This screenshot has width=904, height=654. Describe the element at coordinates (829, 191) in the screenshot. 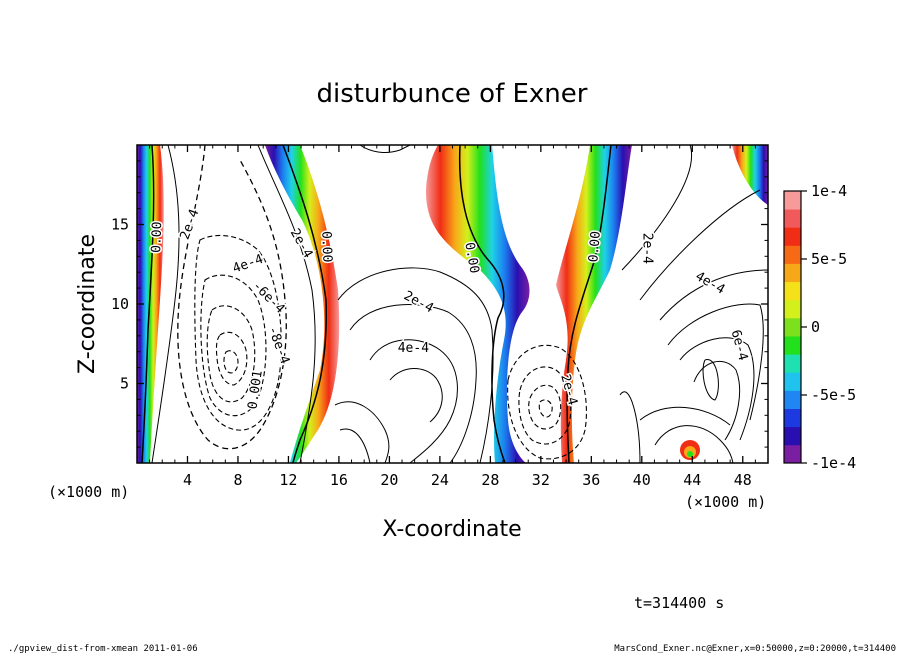

I see `colorbar-label-0: 1e-4` at that location.